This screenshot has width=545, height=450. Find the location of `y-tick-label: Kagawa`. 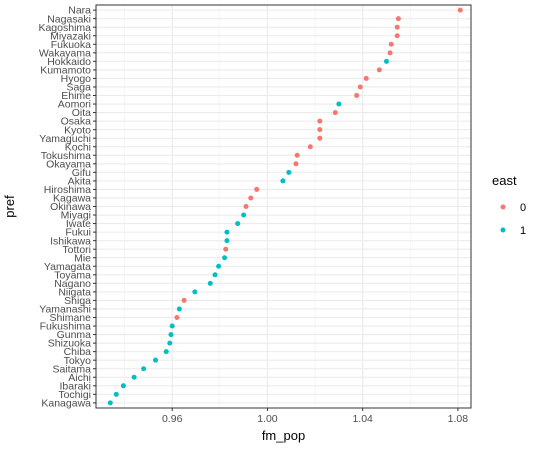

y-tick-label: Kagawa is located at coordinates (72, 199).